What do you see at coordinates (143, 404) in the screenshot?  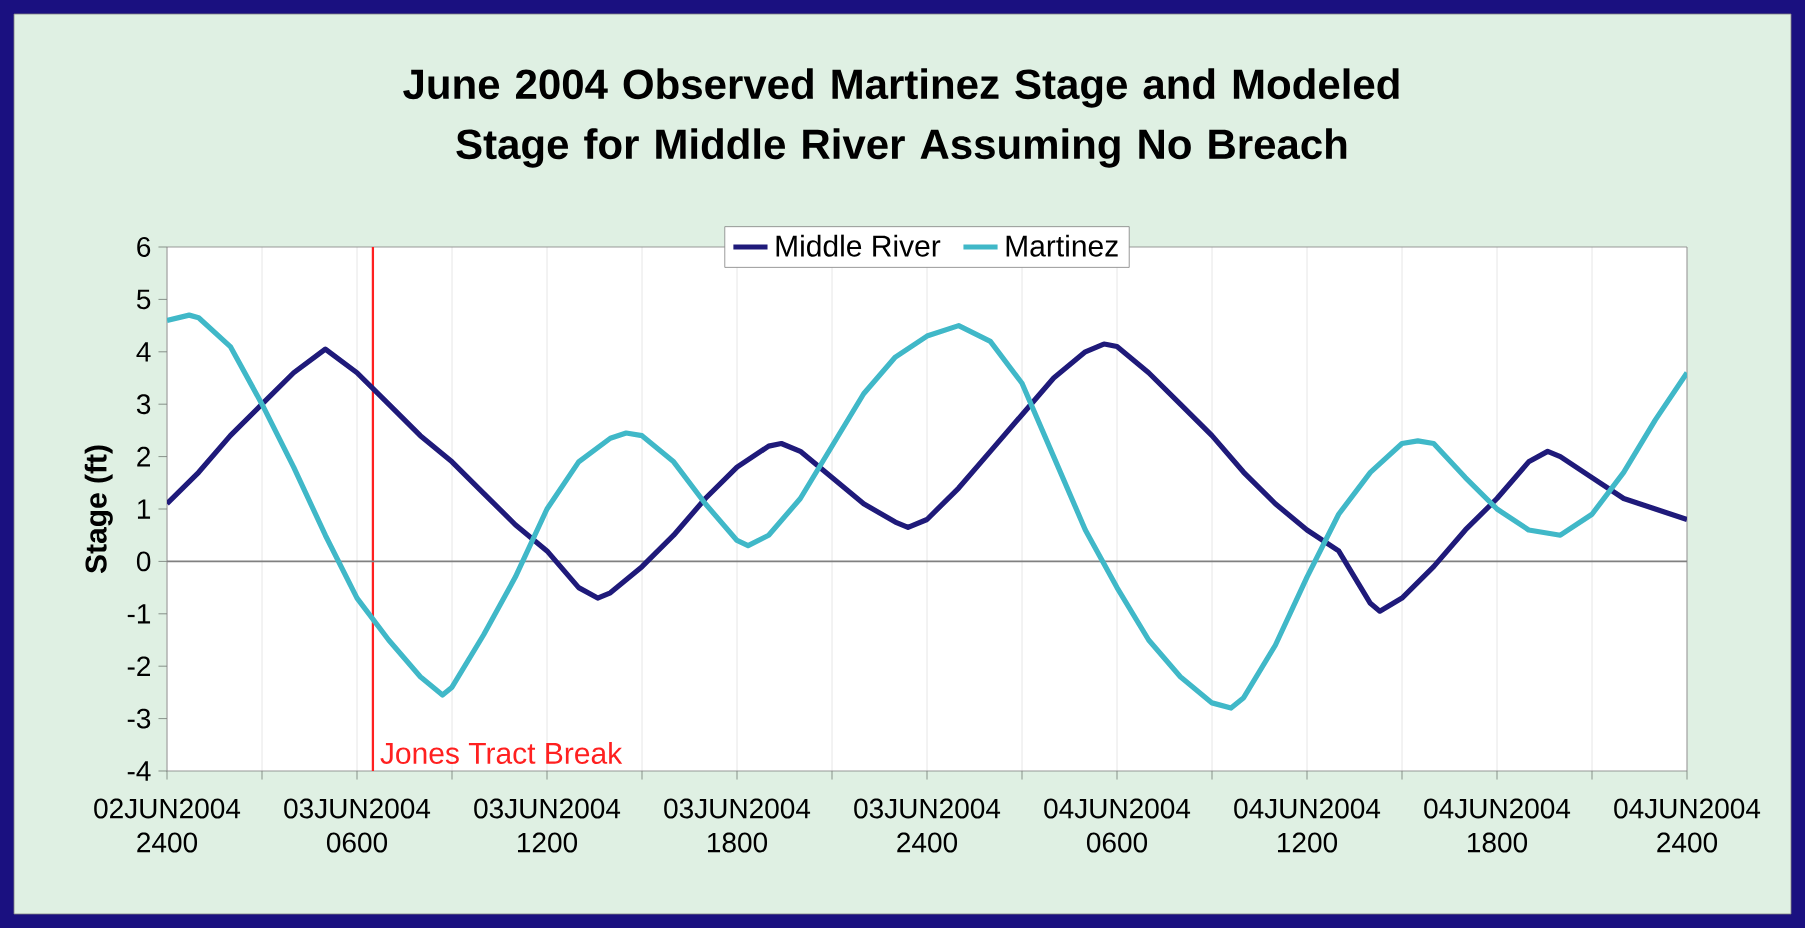 I see `y-tick-label: 3` at bounding box center [143, 404].